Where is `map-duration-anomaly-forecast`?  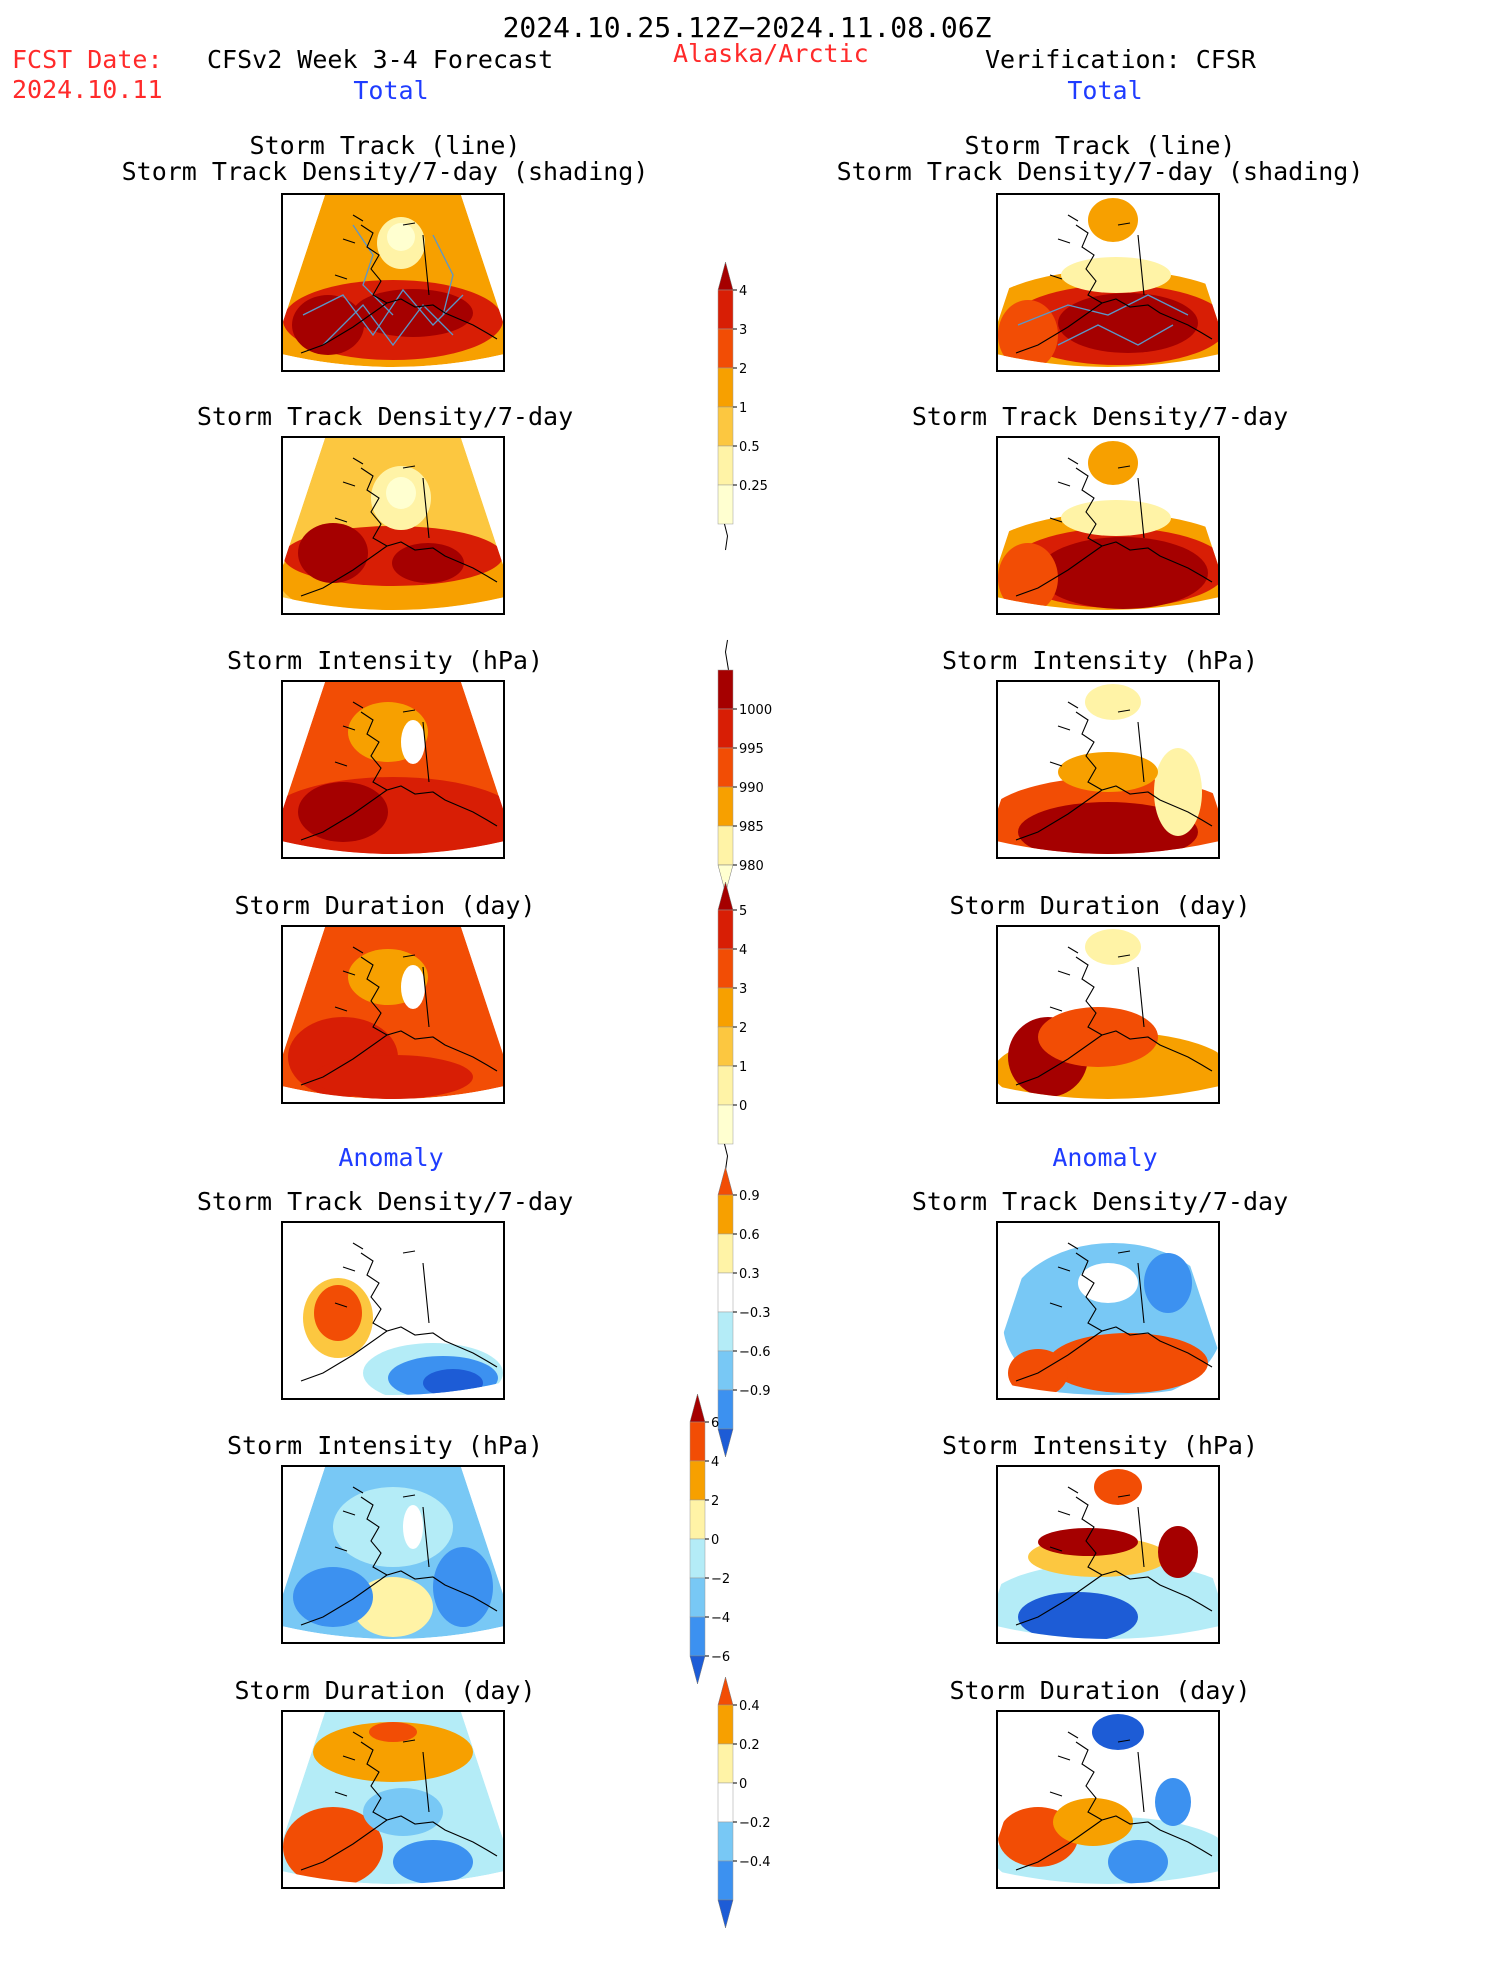 map-duration-anomaly-forecast is located at coordinates (393, 1799).